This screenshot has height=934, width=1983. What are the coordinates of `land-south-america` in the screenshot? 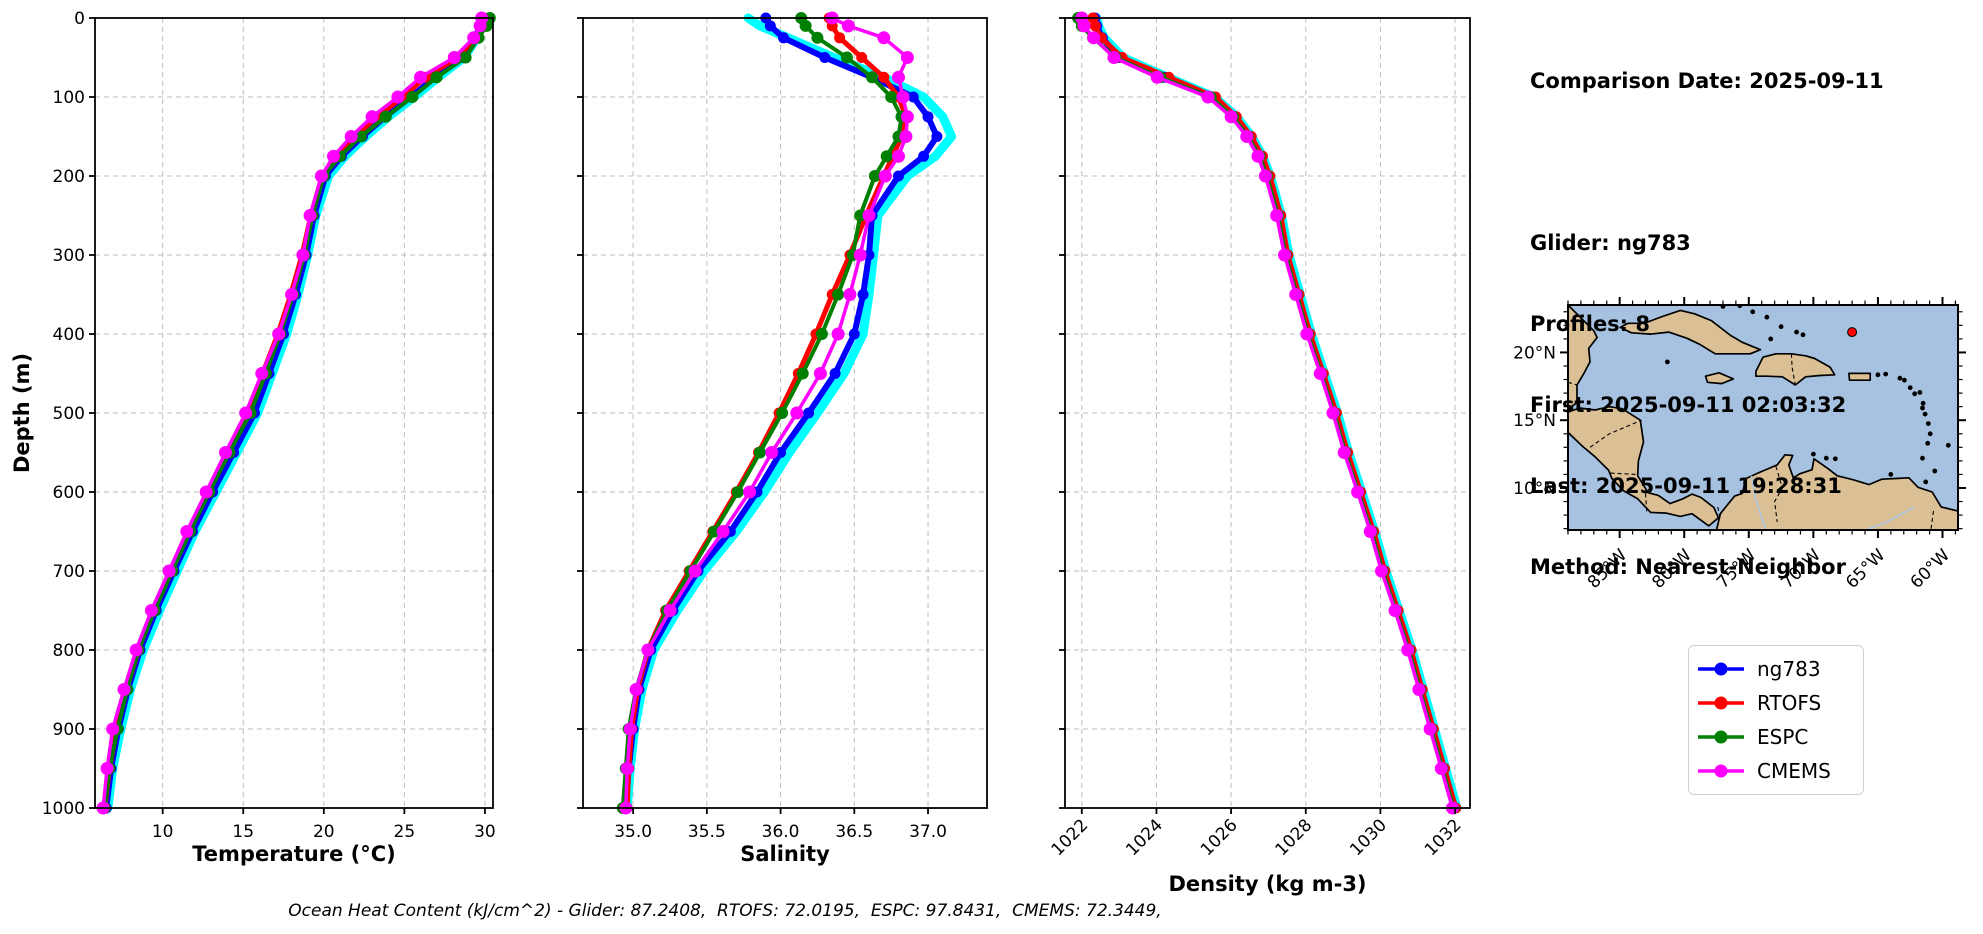 It's located at (1836, 491).